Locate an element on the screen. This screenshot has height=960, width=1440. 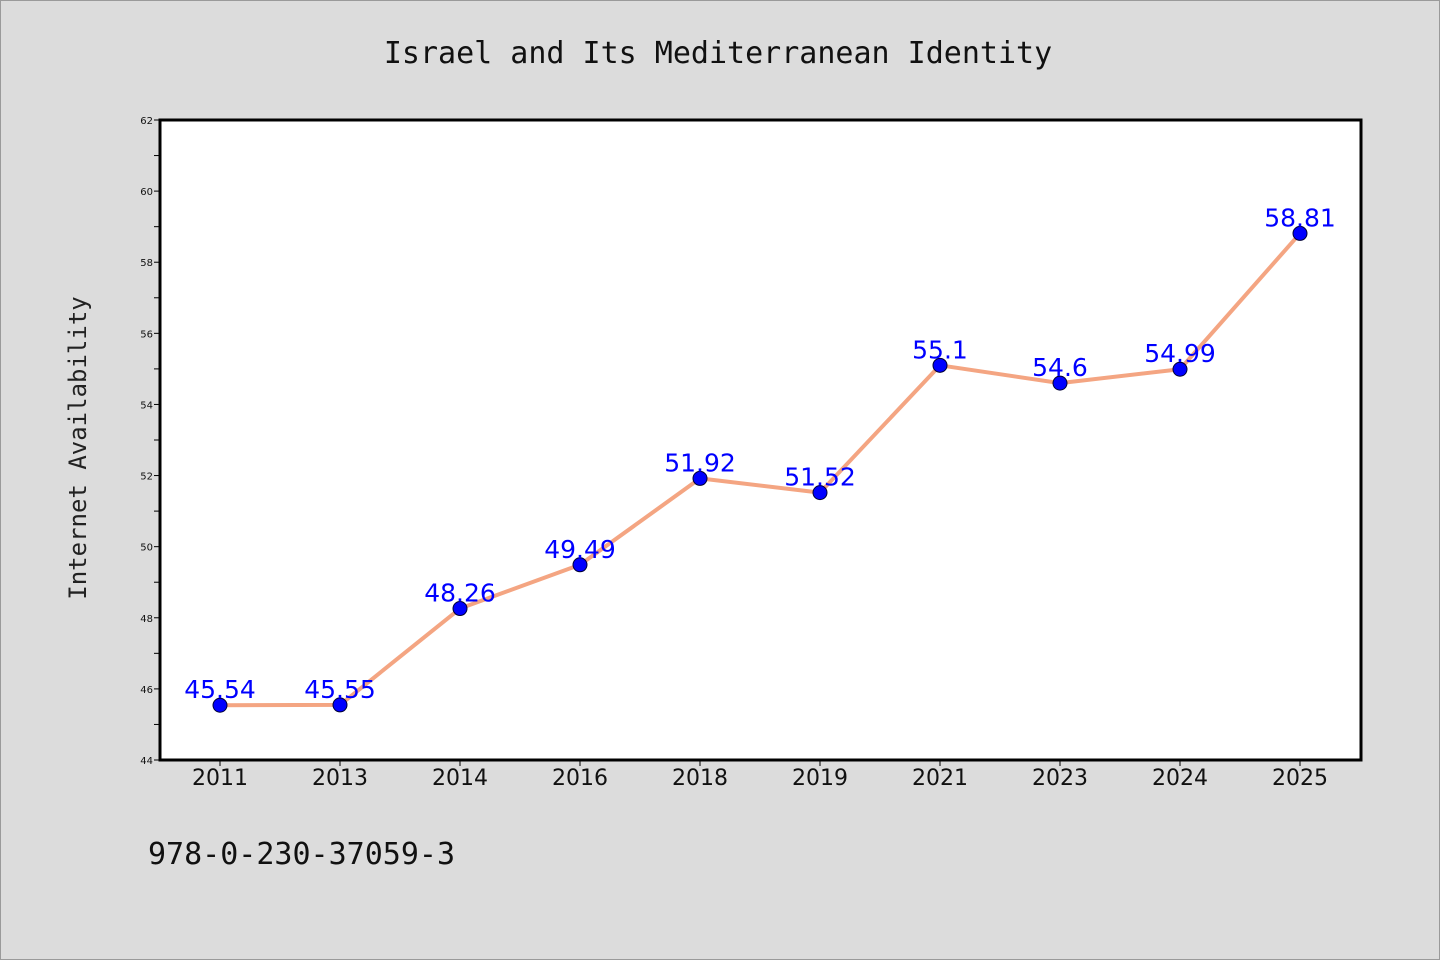
x-tick-label: 2016 is located at coordinates (580, 778).